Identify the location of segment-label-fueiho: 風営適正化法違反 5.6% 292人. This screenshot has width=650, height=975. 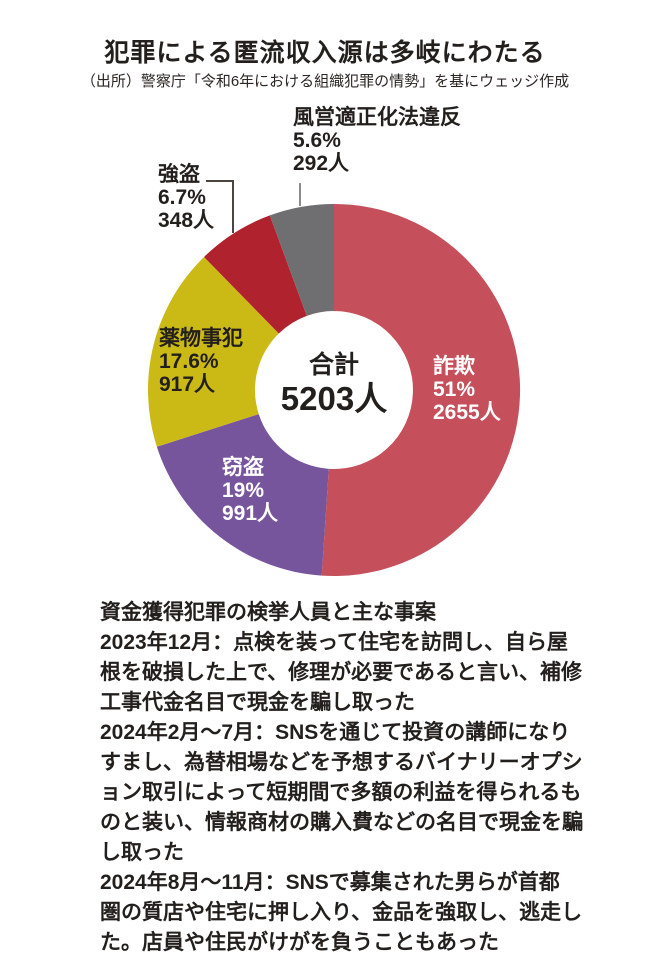
(377, 140).